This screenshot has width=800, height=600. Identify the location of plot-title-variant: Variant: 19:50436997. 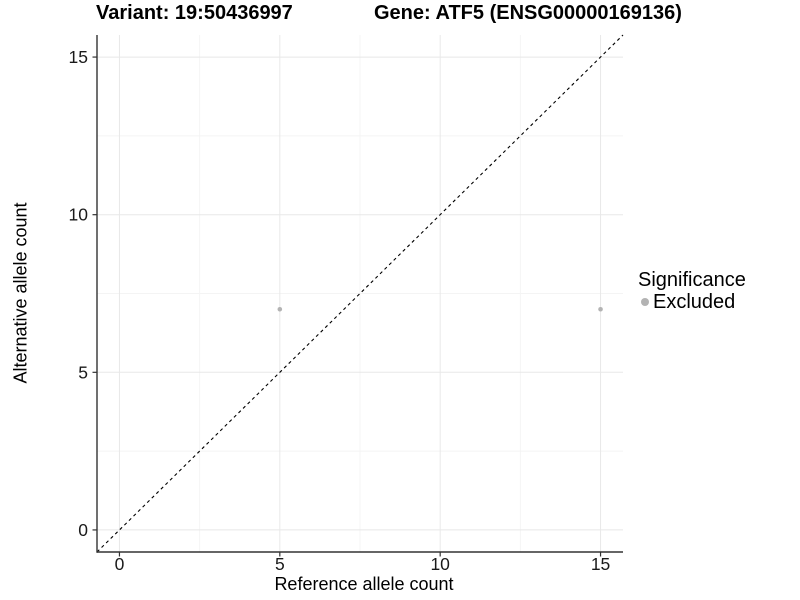
(194, 13).